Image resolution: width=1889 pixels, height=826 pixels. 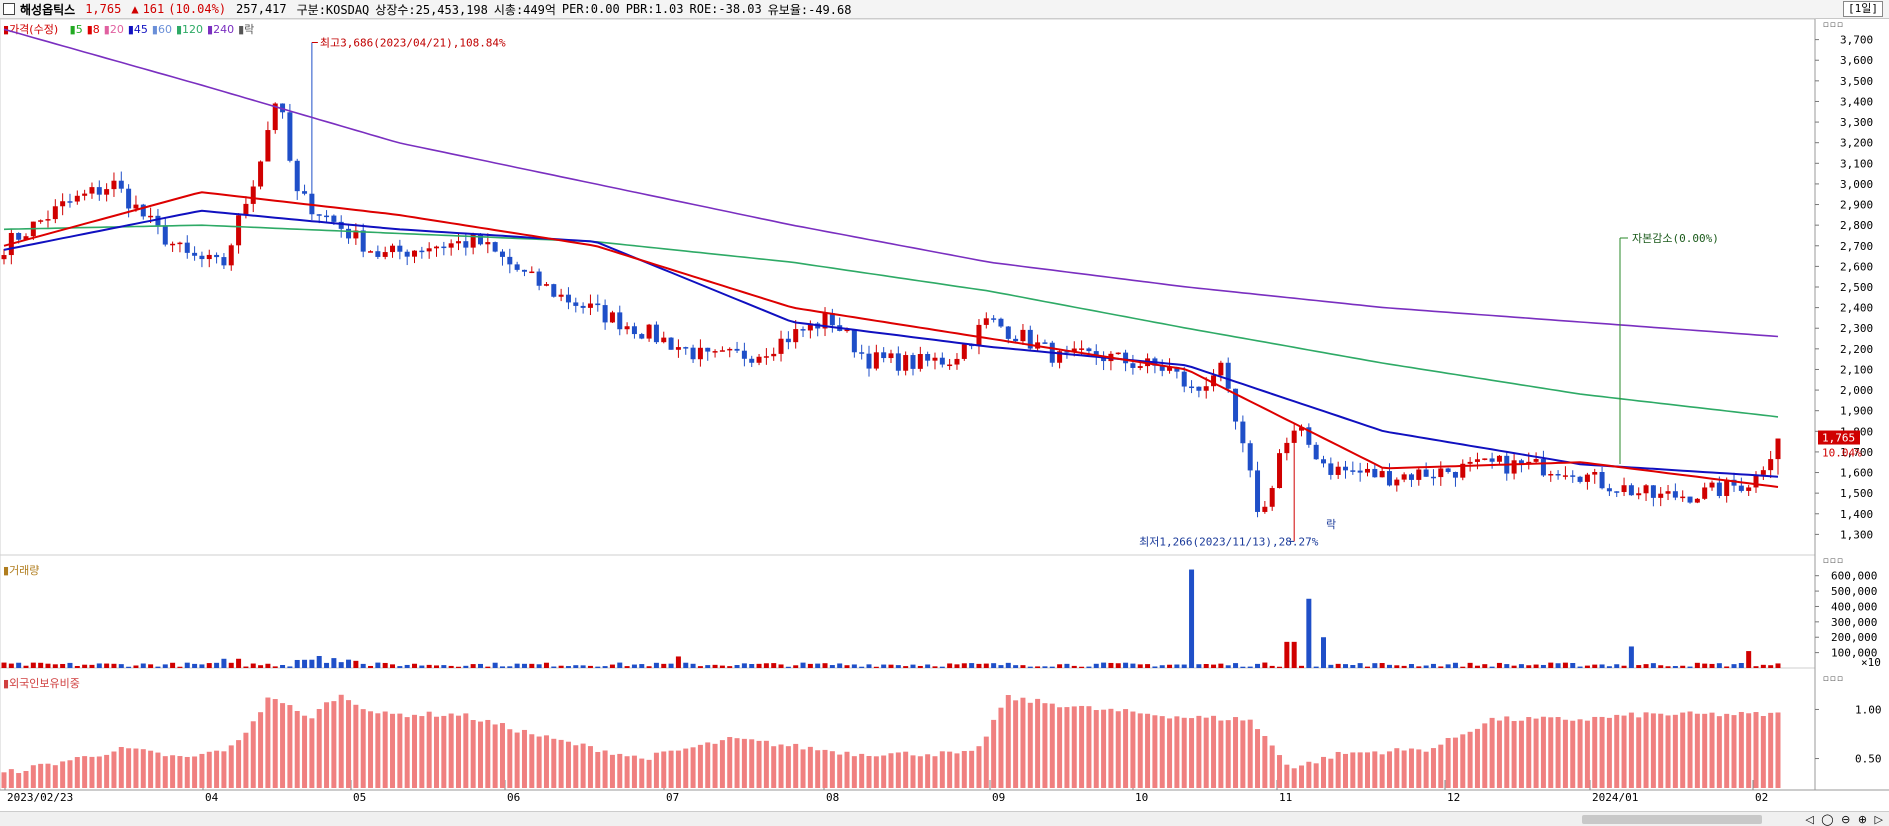 I want to click on period-selector: [1일], so click(x=1863, y=9).